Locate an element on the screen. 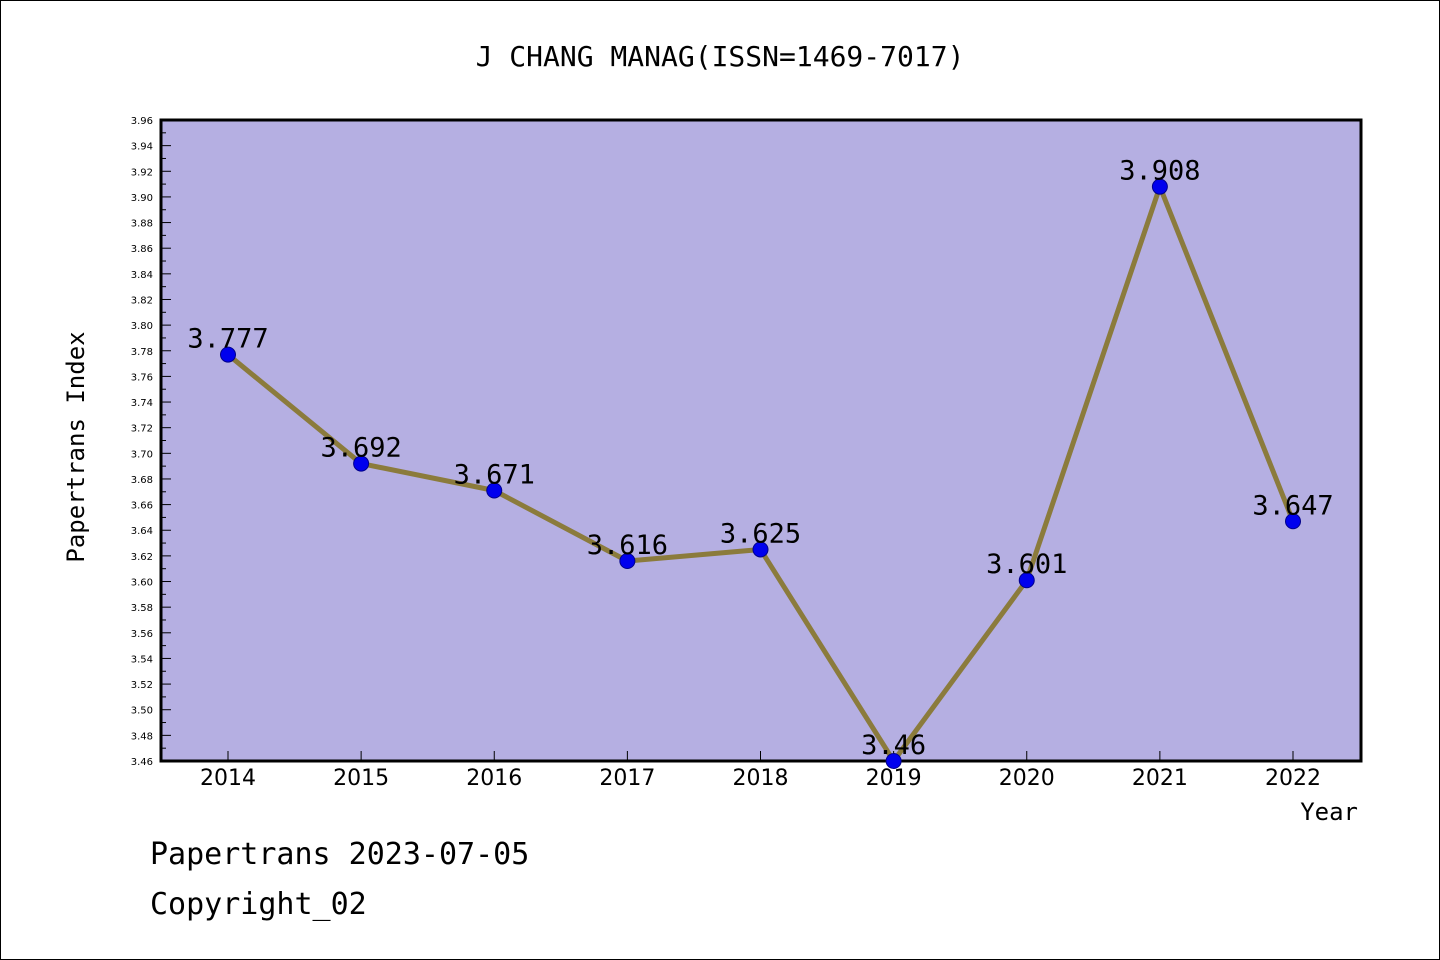 Image resolution: width=1440 pixels, height=960 pixels. data-label: 3.908 is located at coordinates (1159, 171).